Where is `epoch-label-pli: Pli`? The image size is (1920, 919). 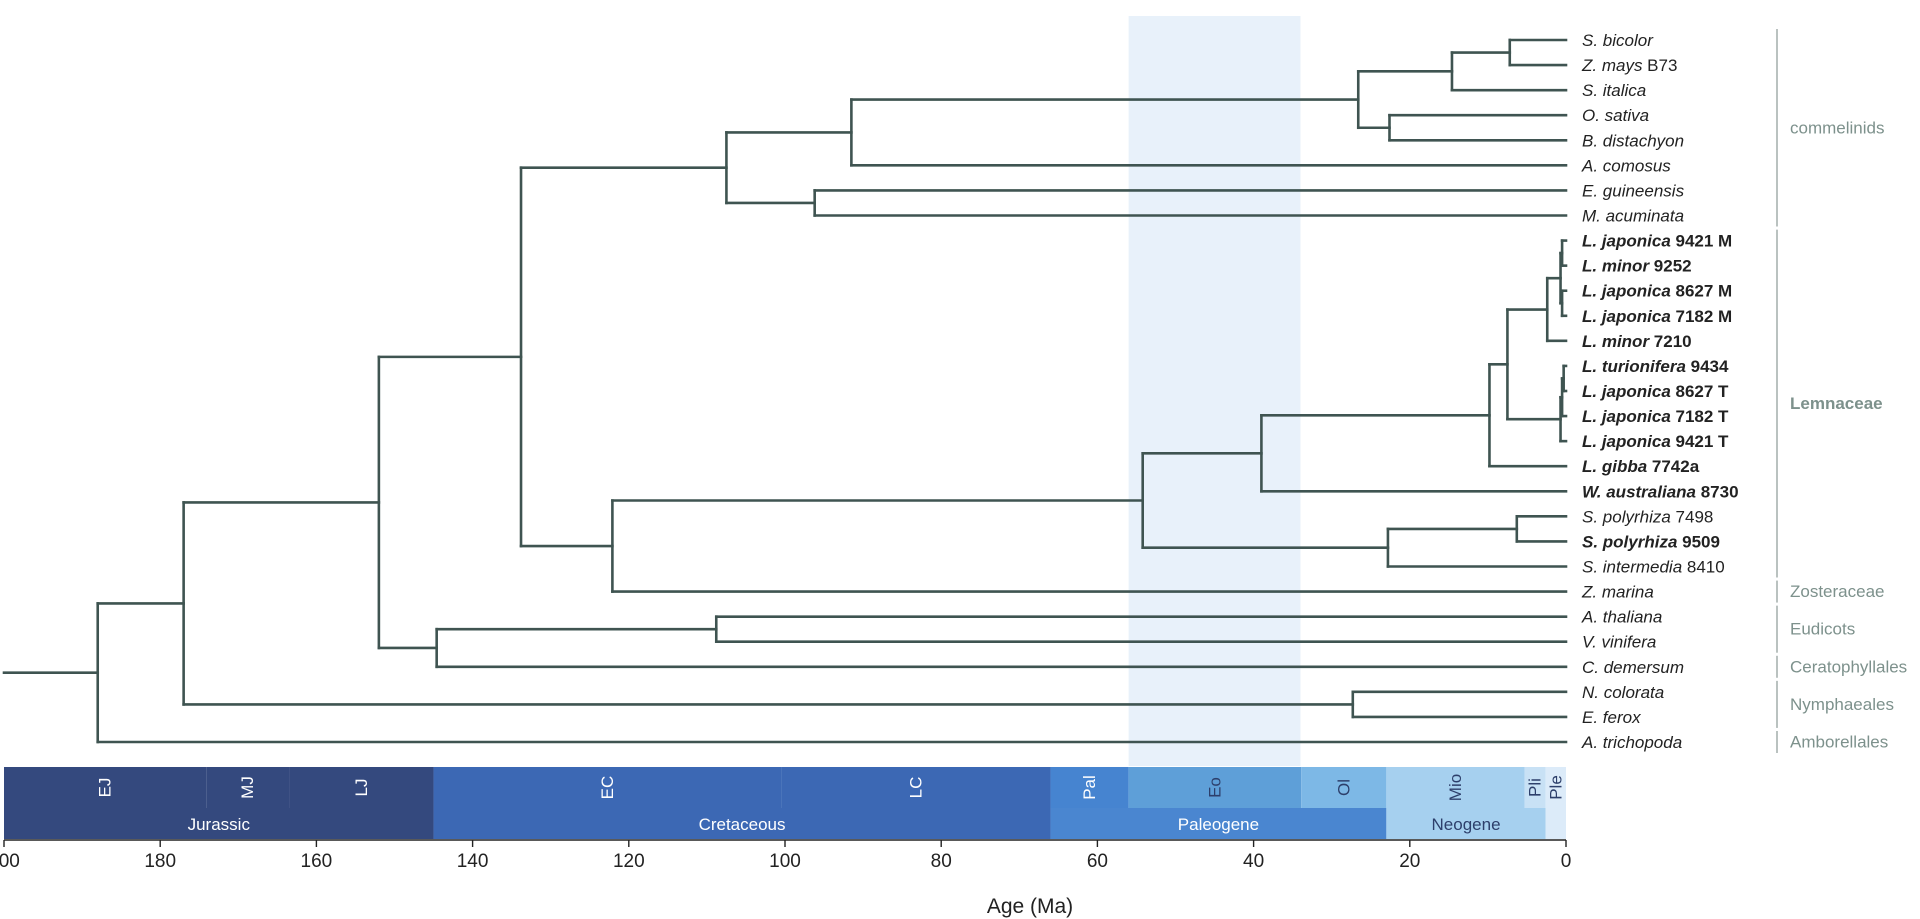
epoch-label-pli: Pli is located at coordinates (1535, 787).